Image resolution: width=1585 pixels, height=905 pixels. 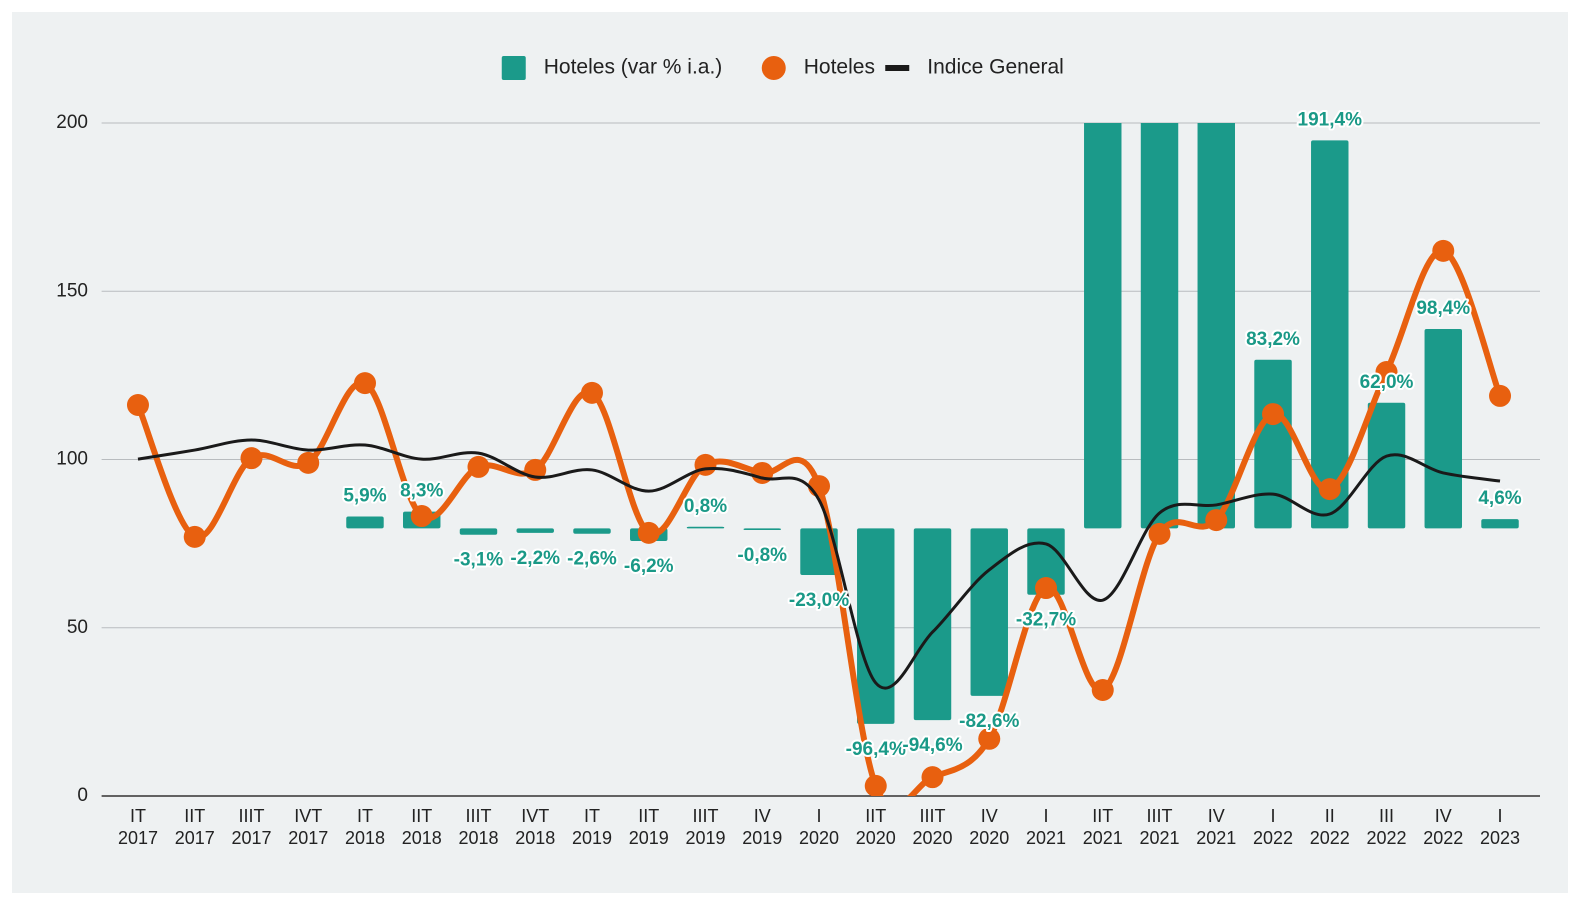 I want to click on data-label: -6,2%, so click(x=649, y=566).